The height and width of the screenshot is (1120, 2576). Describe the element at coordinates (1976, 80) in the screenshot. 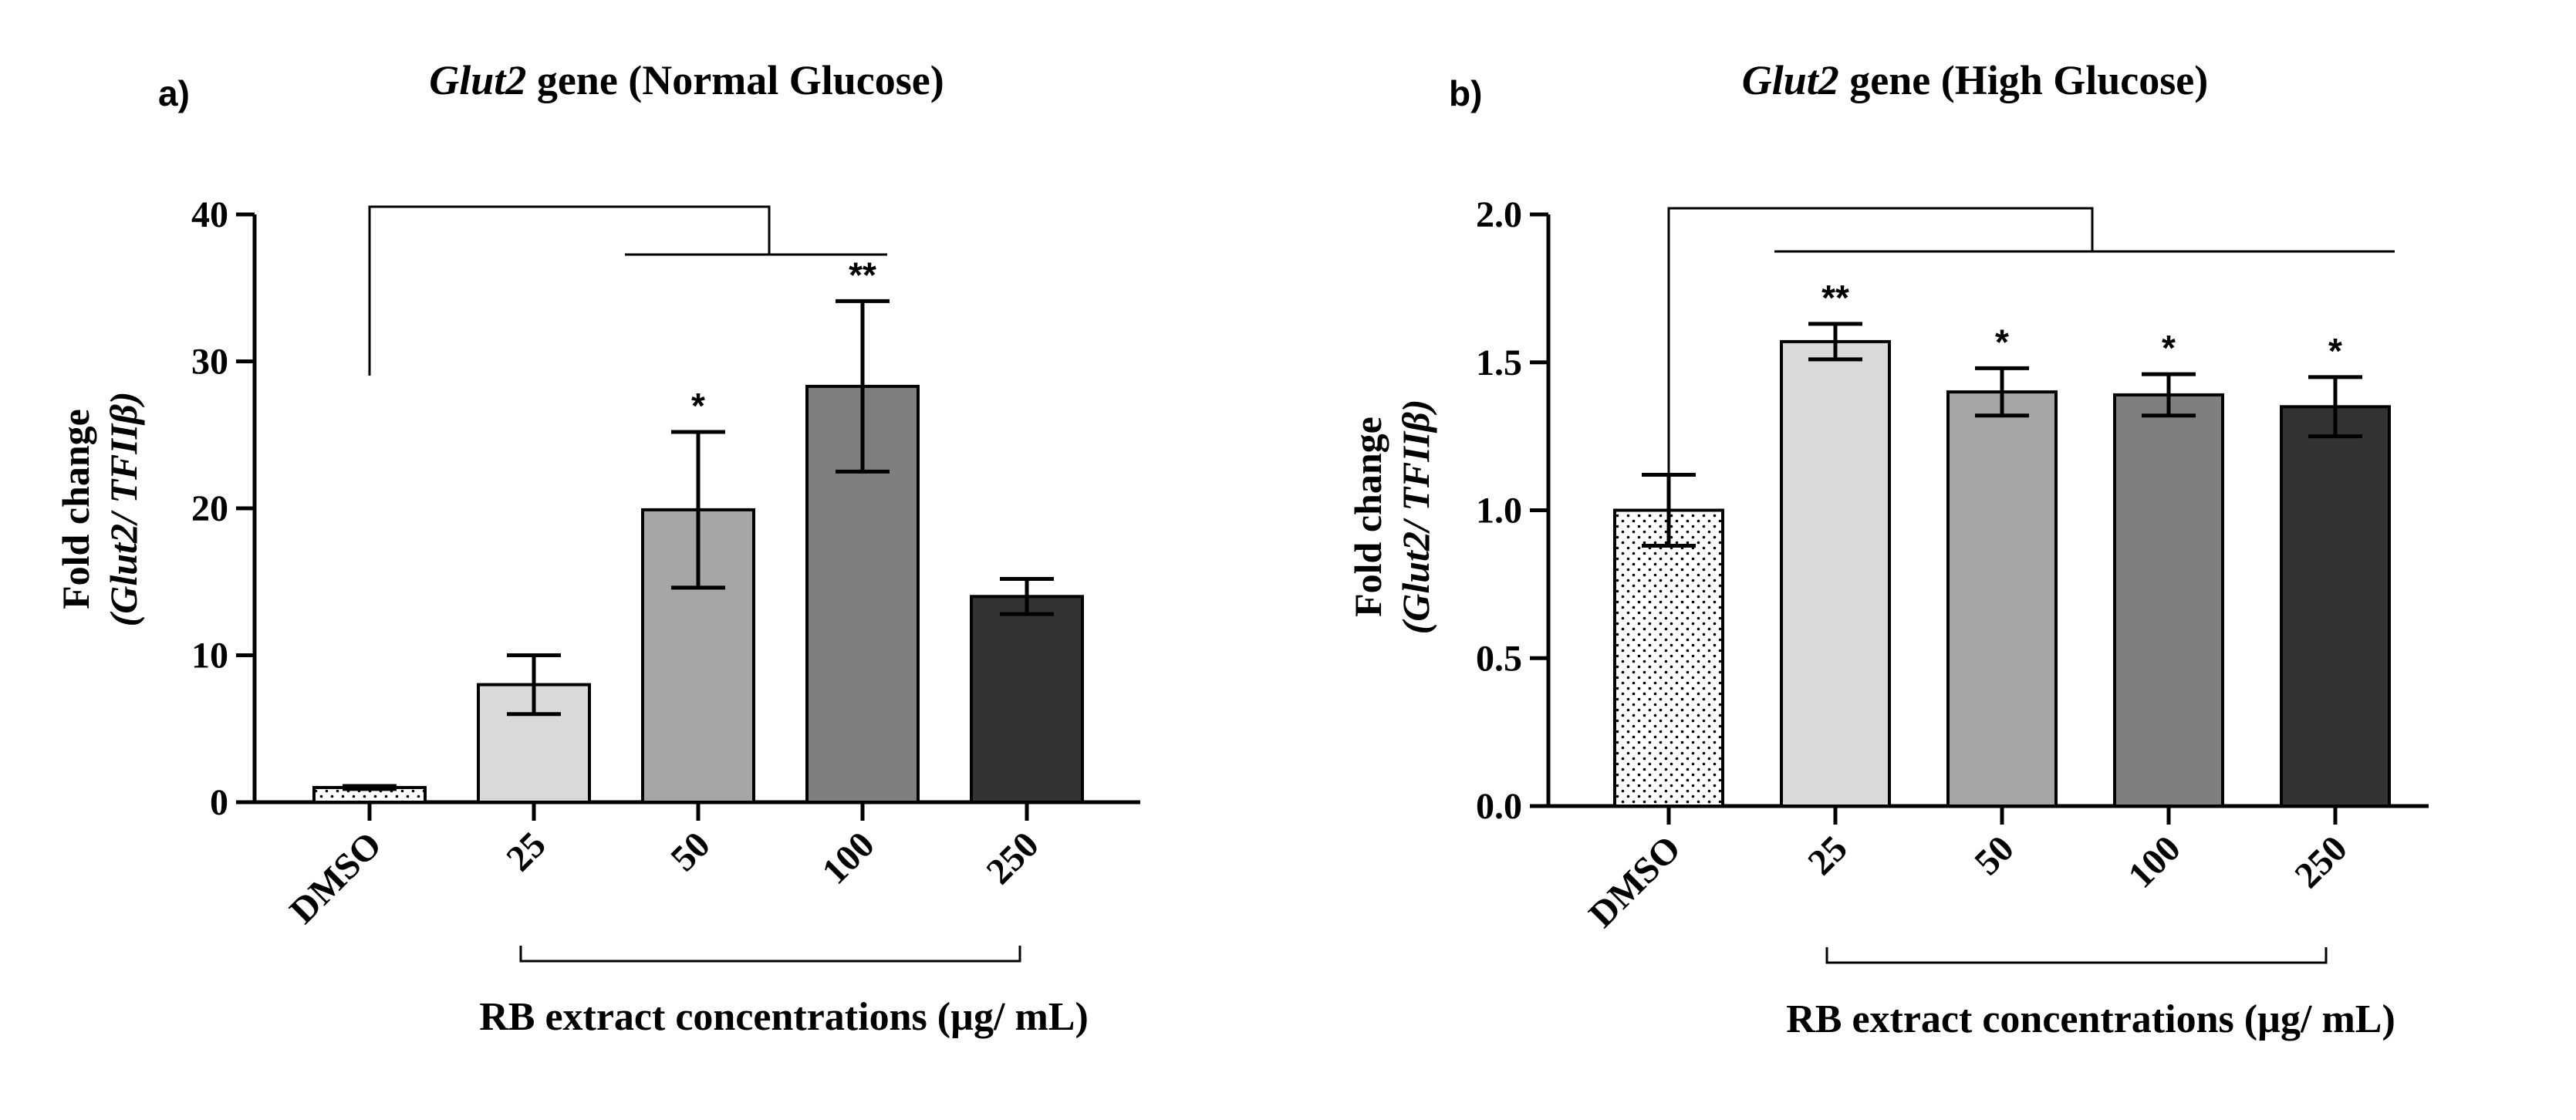

I see `panel-b-title: Glut2 gene (High Glucose)` at that location.